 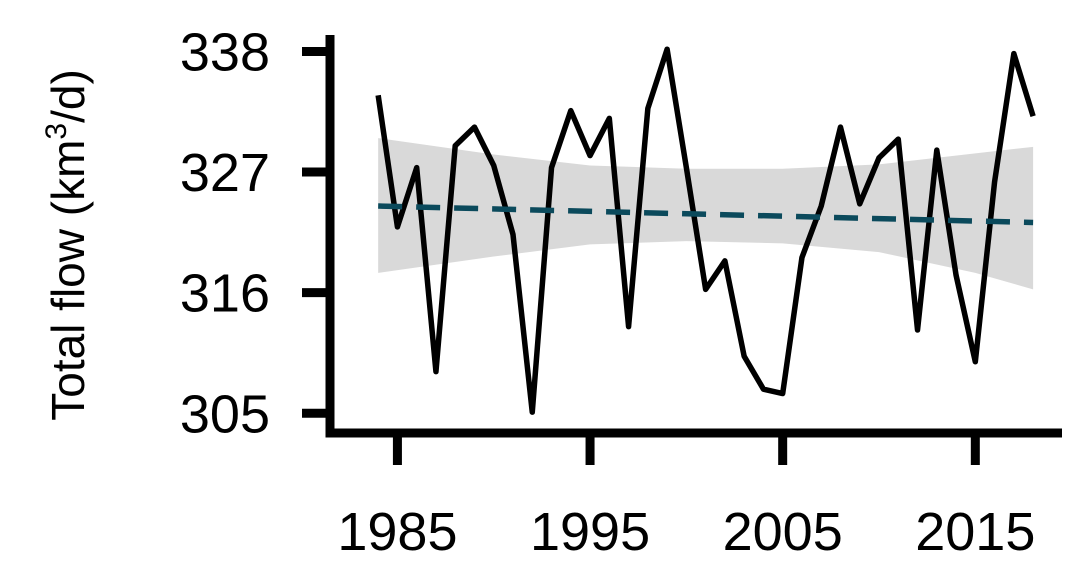 I want to click on x-tick-label: 2005, so click(x=783, y=532).